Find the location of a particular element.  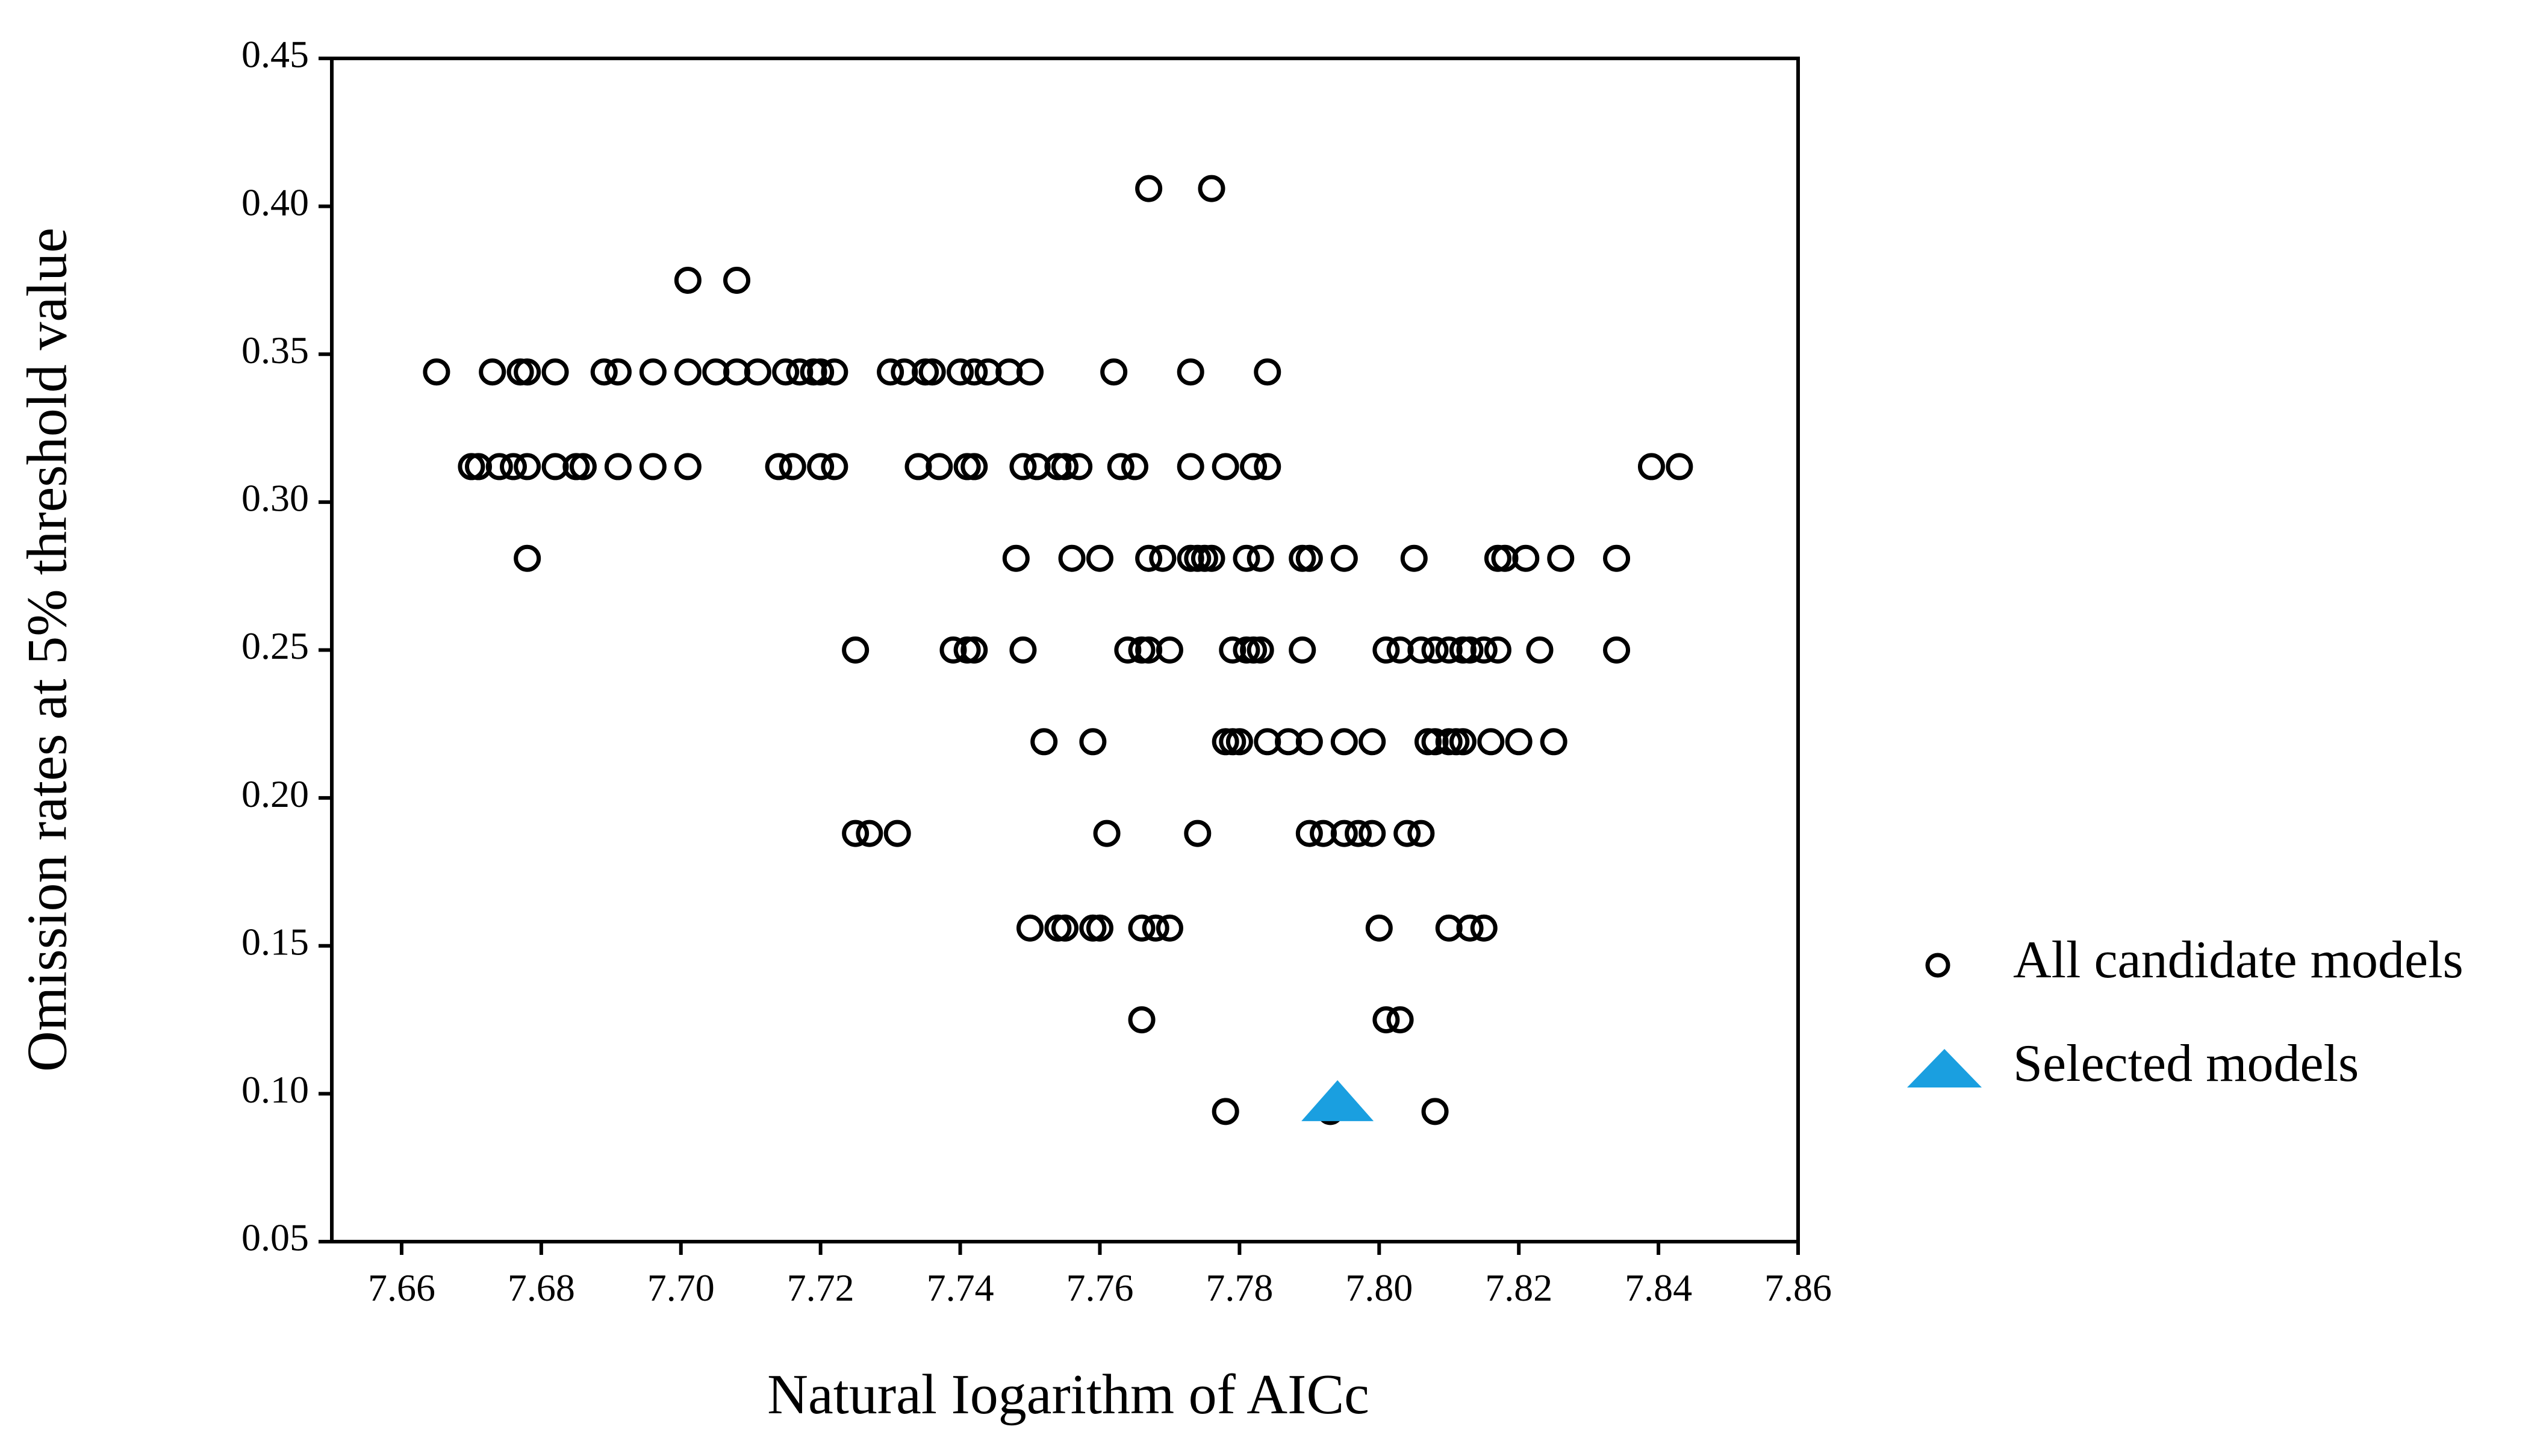

y-tick-label: 0.10 is located at coordinates (275, 1090).